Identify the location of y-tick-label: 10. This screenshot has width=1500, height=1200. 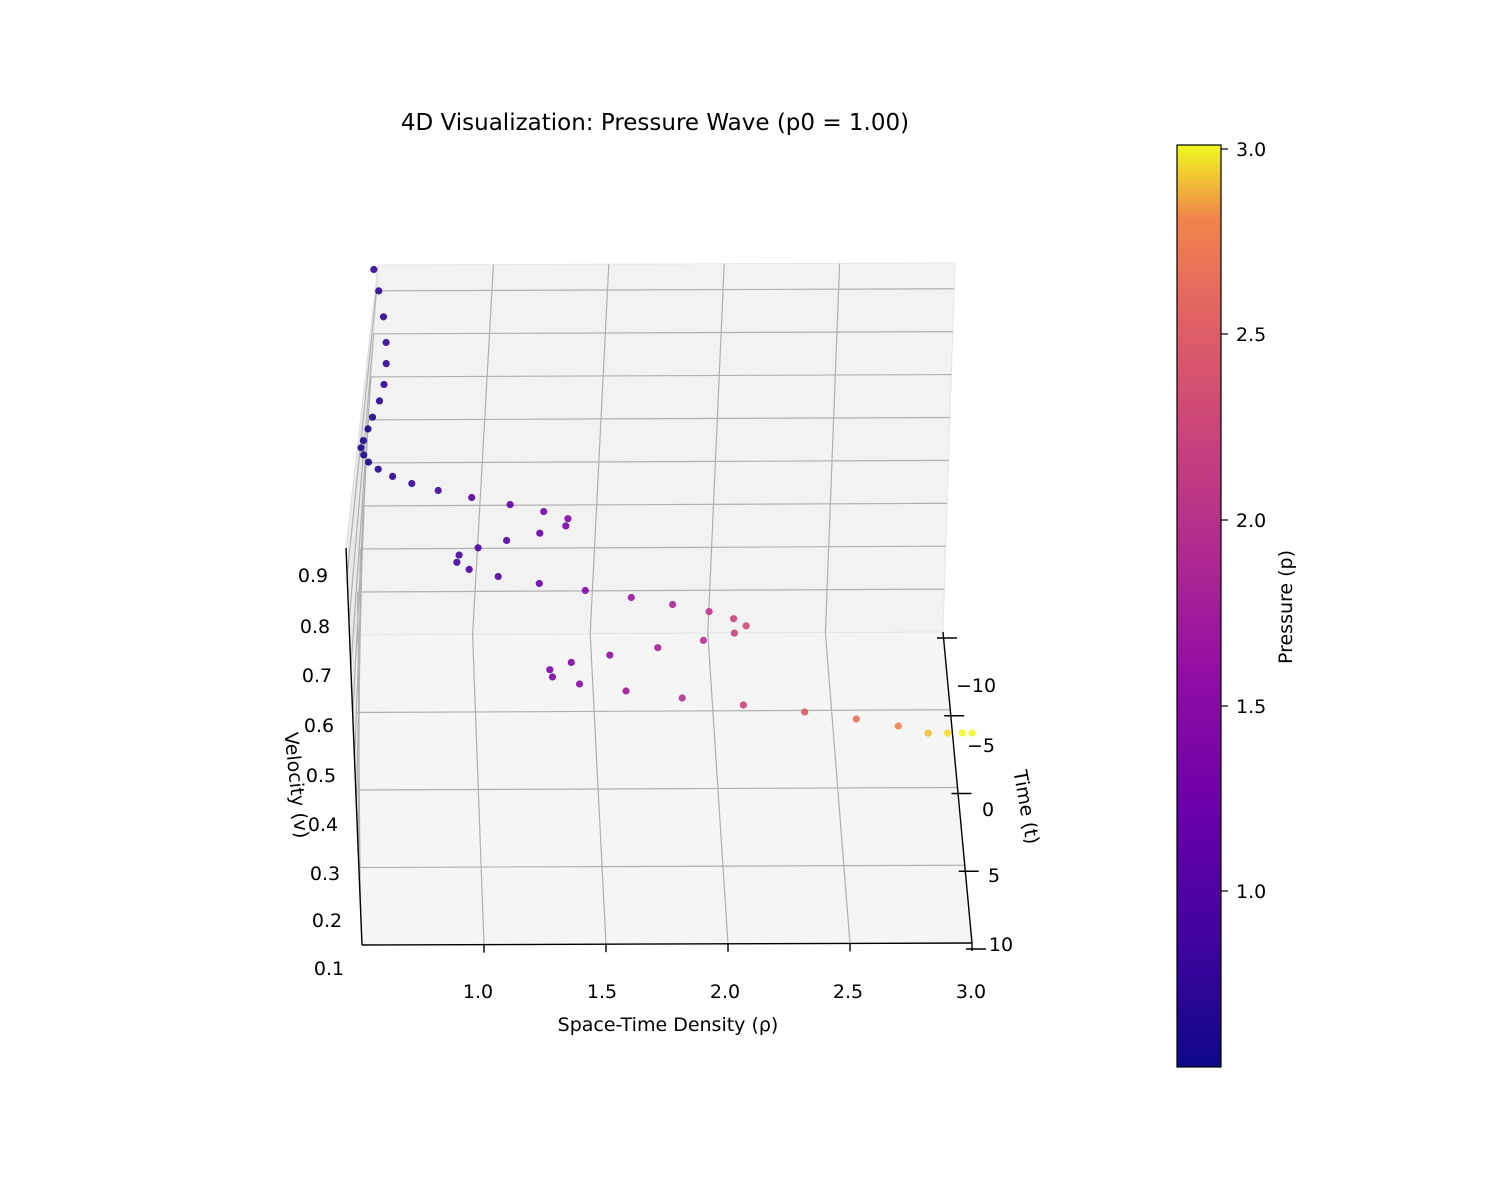
(1001, 945).